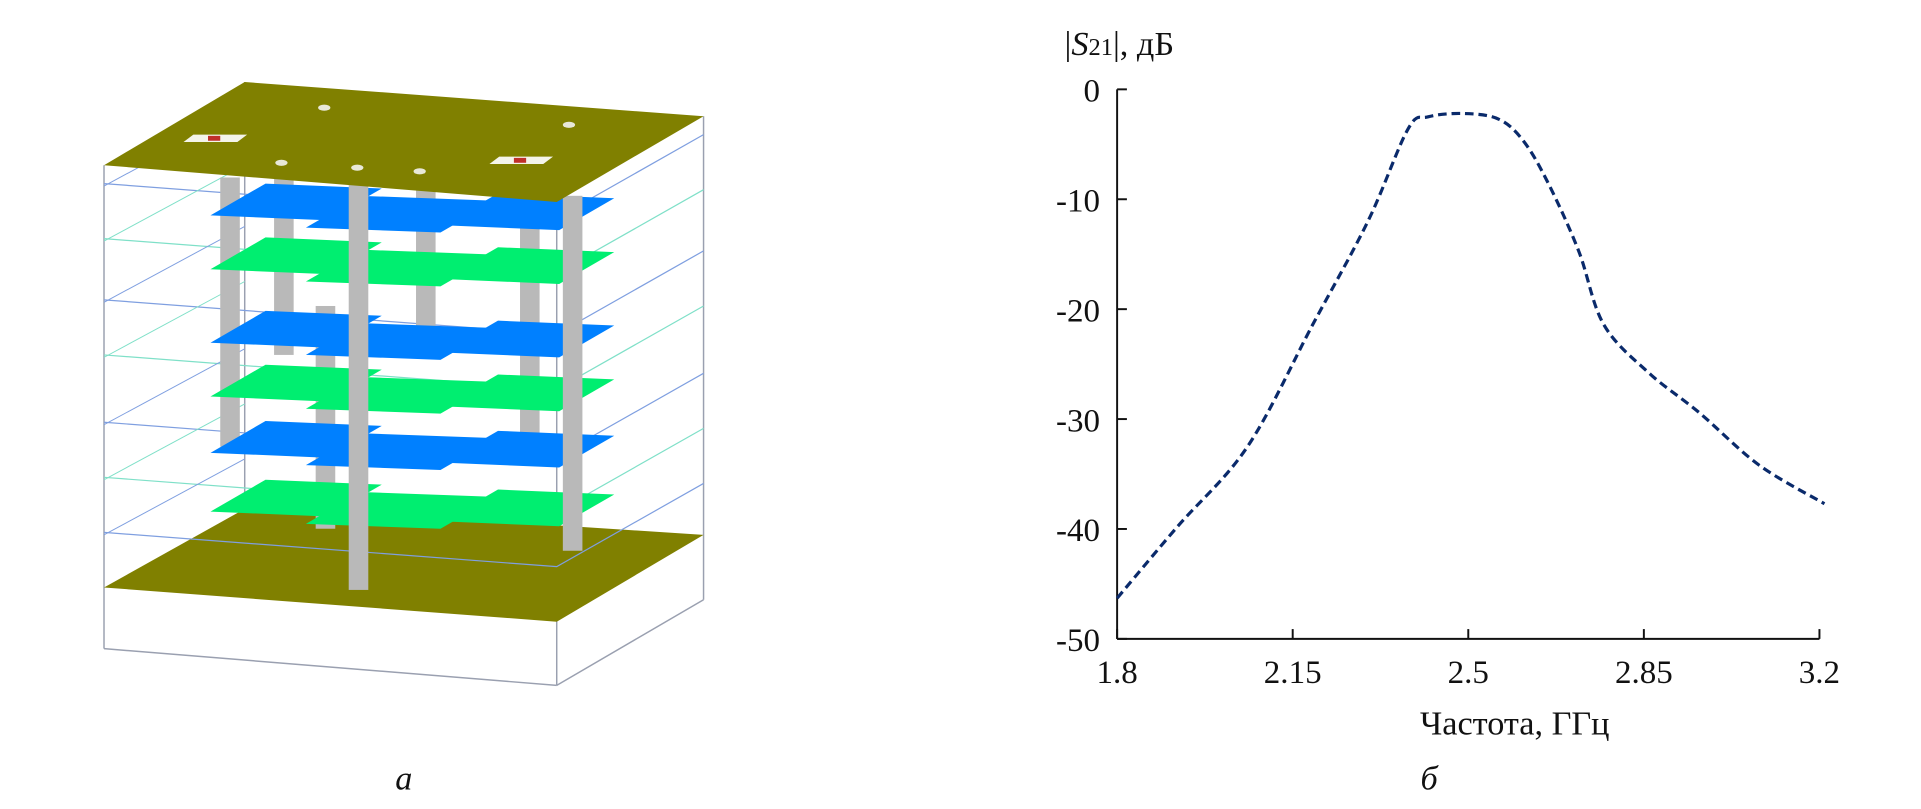 The image size is (1921, 809). Describe the element at coordinates (1079, 44) in the screenshot. I see `y-axis-title-symbol: S` at that location.